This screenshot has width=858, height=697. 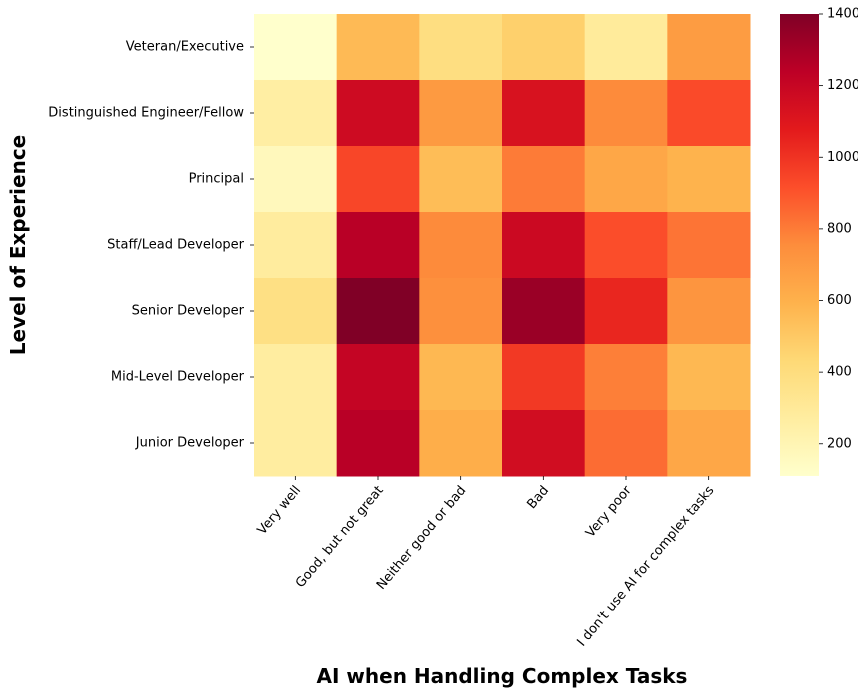 What do you see at coordinates (502, 676) in the screenshot?
I see `x-axis-title: AI when Handling Complex Tasks` at bounding box center [502, 676].